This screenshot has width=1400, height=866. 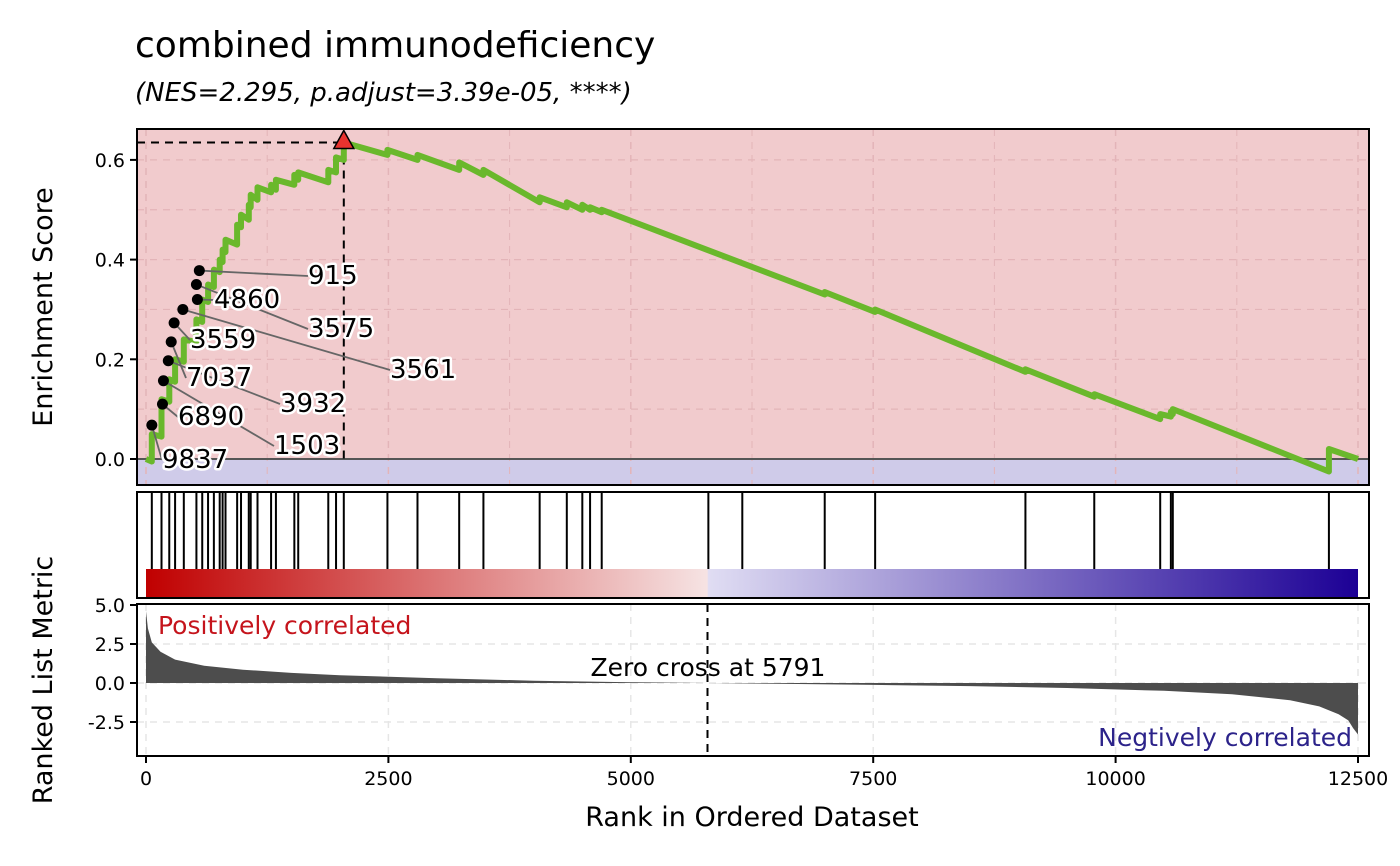 What do you see at coordinates (752, 583) in the screenshot?
I see `rank-heat-strip` at bounding box center [752, 583].